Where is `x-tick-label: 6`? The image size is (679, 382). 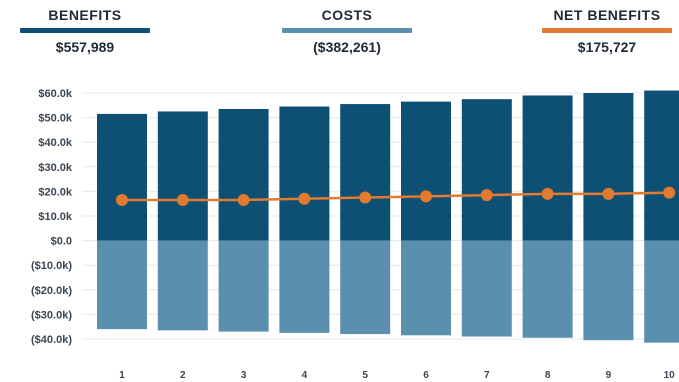 x-tick-label: 6 is located at coordinates (426, 375).